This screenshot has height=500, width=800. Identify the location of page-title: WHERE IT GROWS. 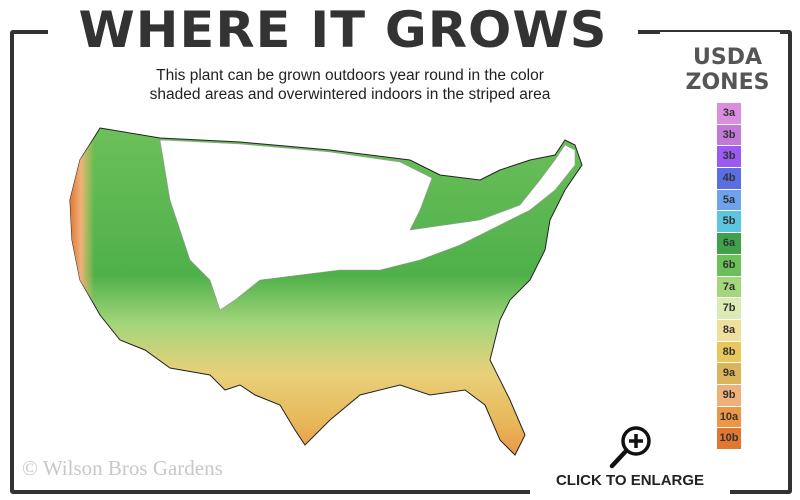
(343, 30).